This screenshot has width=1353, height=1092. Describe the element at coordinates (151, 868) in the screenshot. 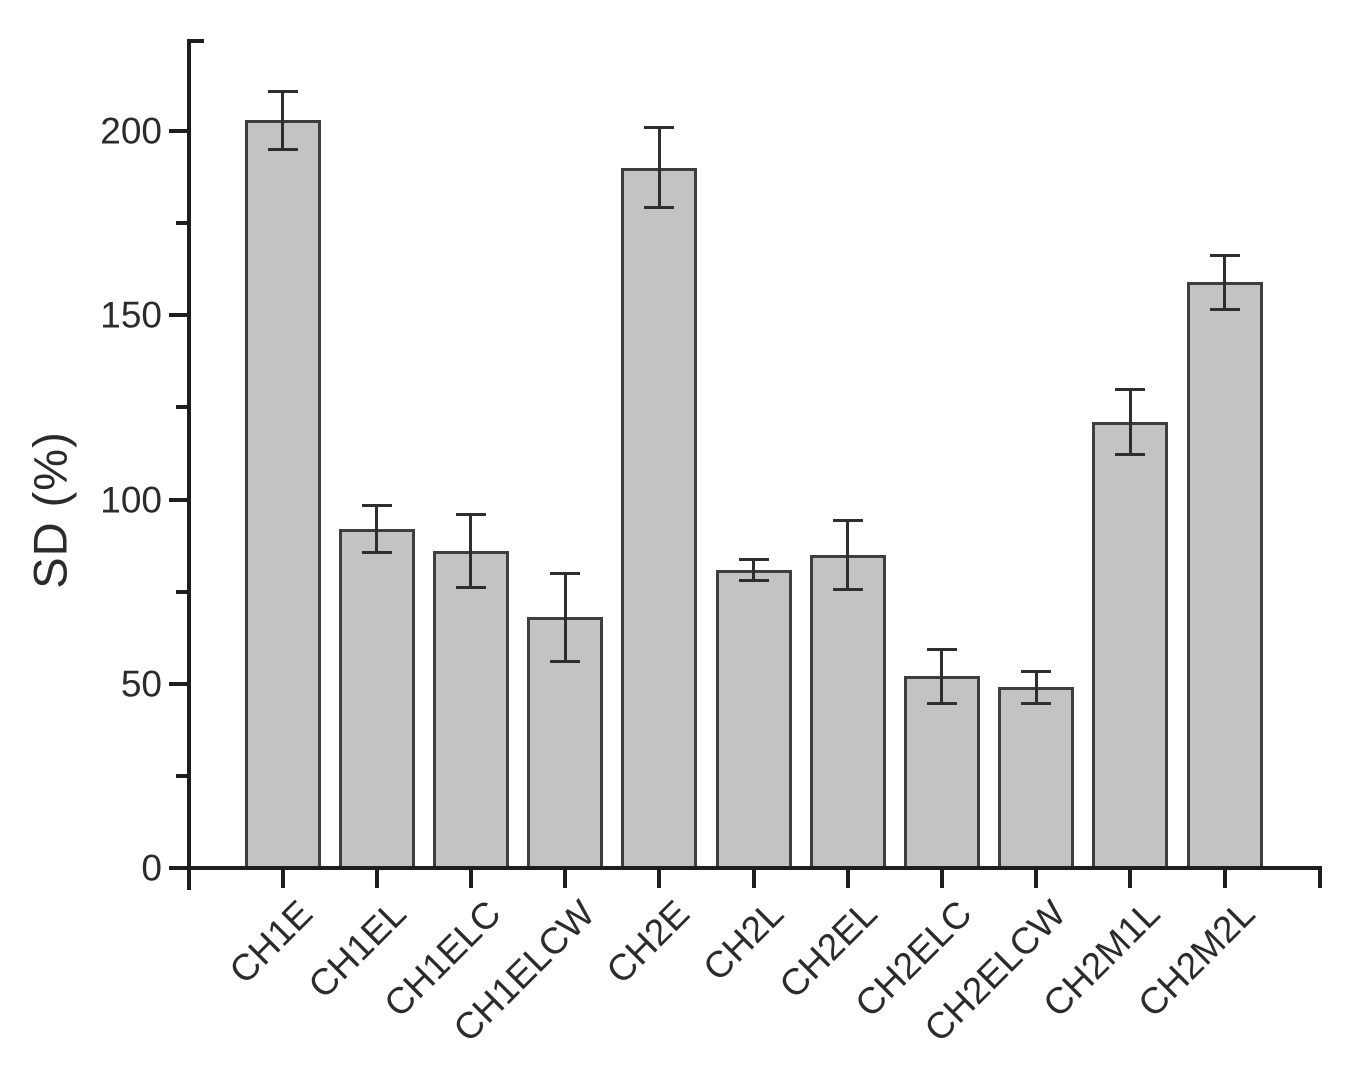

I see `y-tick-label: 0` at that location.